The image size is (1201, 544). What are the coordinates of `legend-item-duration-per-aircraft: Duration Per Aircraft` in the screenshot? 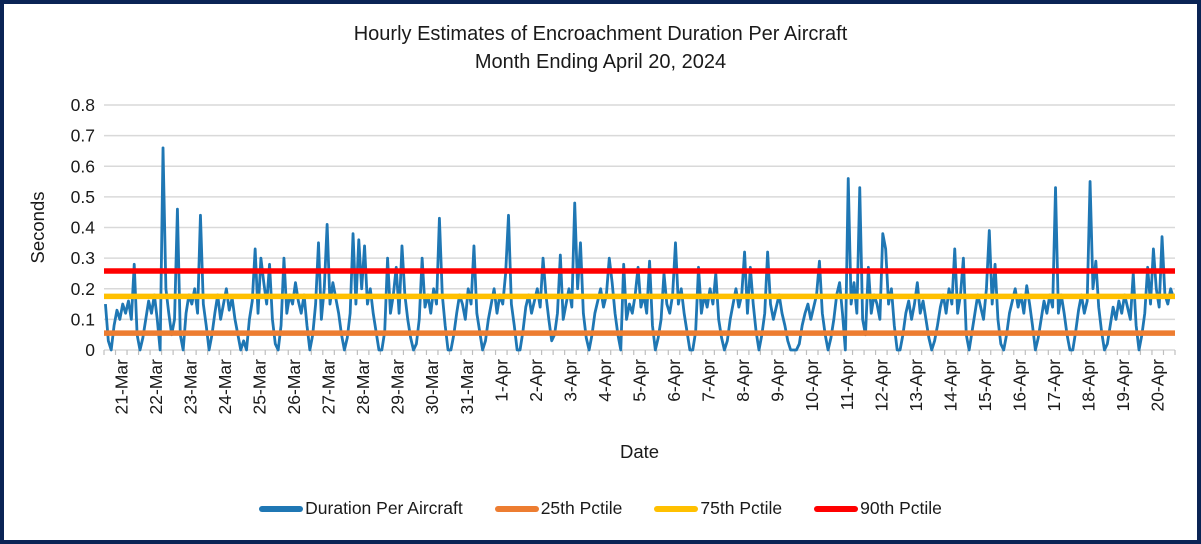 It's located at (361, 508).